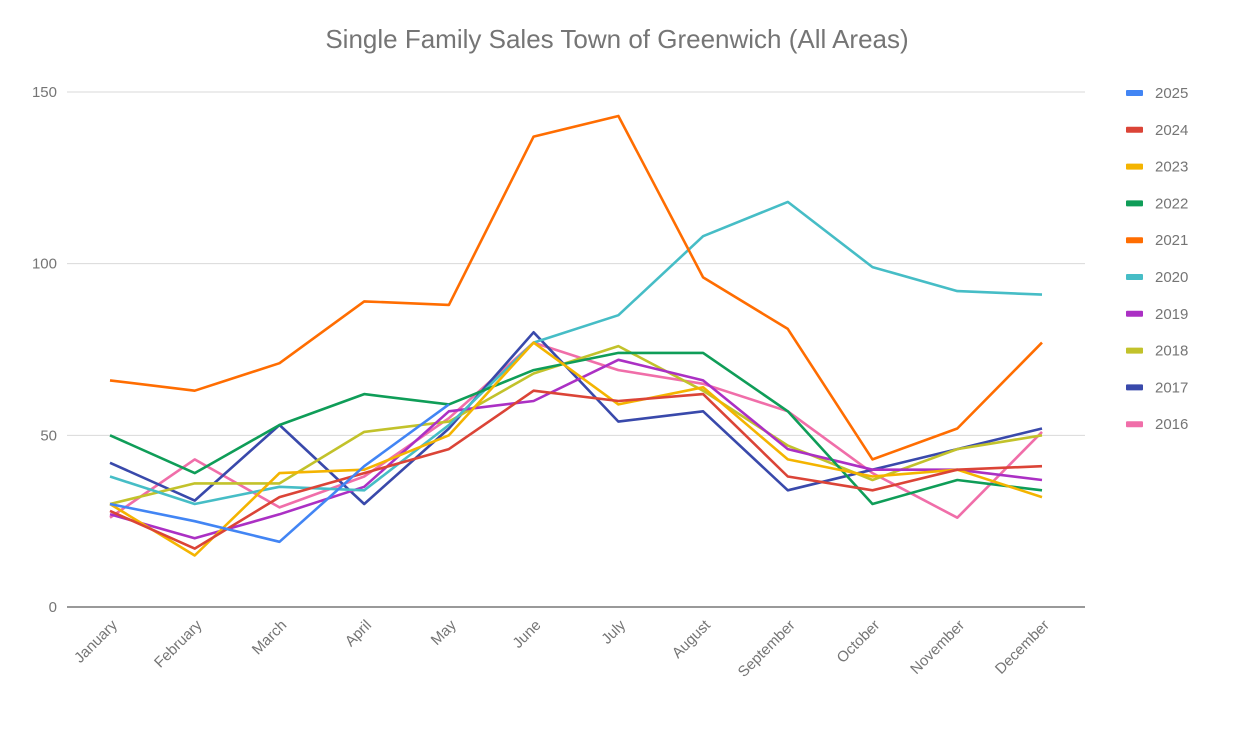 The image size is (1234, 742). I want to click on legend-label: 2023, so click(1171, 167).